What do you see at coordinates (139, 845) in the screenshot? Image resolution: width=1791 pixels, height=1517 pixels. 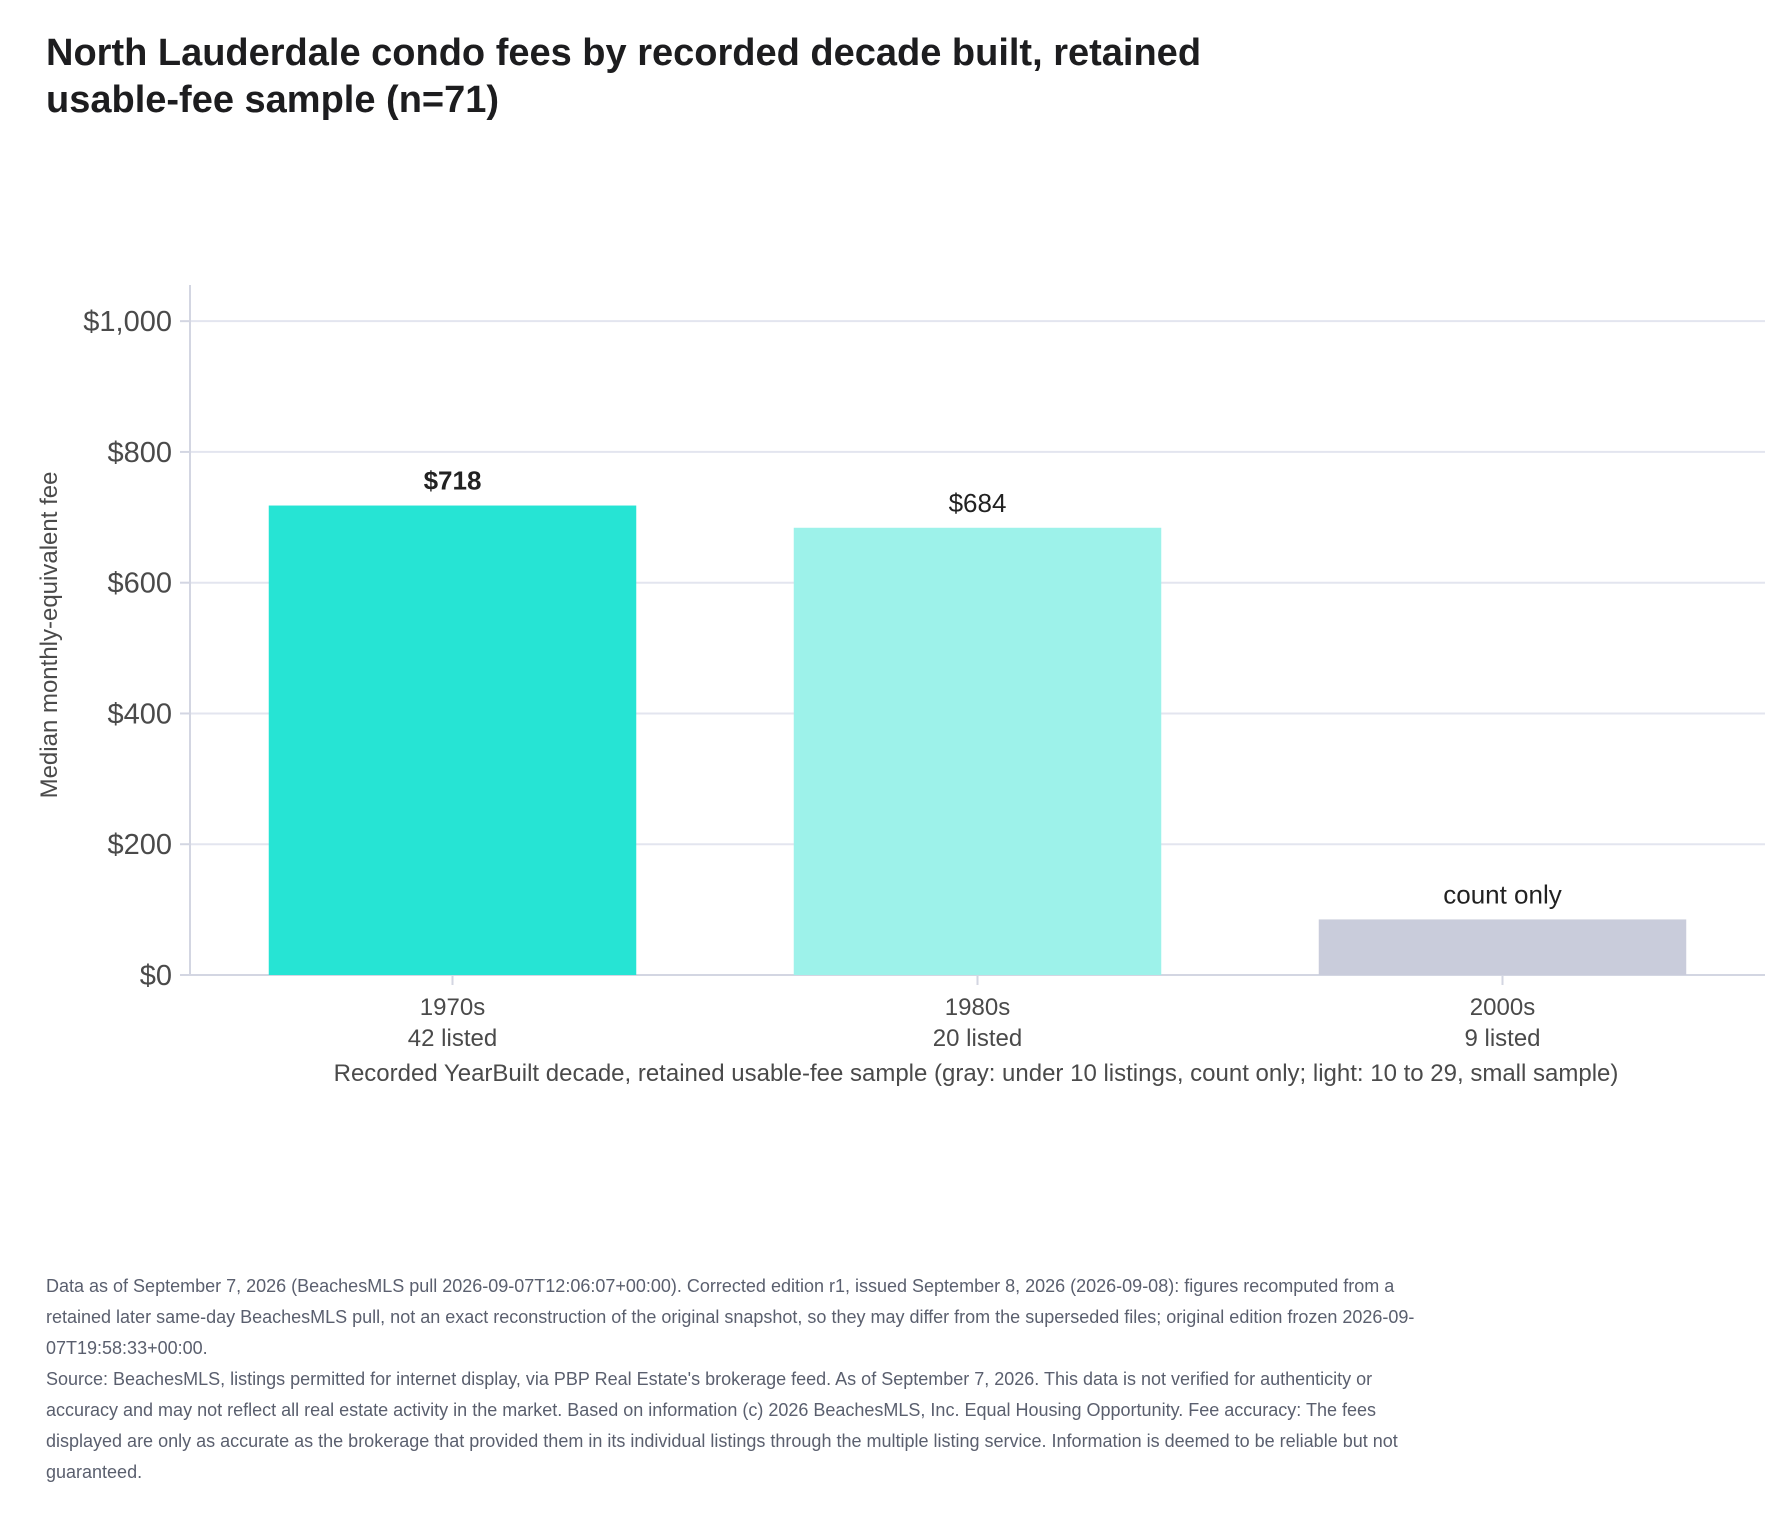 I see `y-tick-label: $200` at bounding box center [139, 845].